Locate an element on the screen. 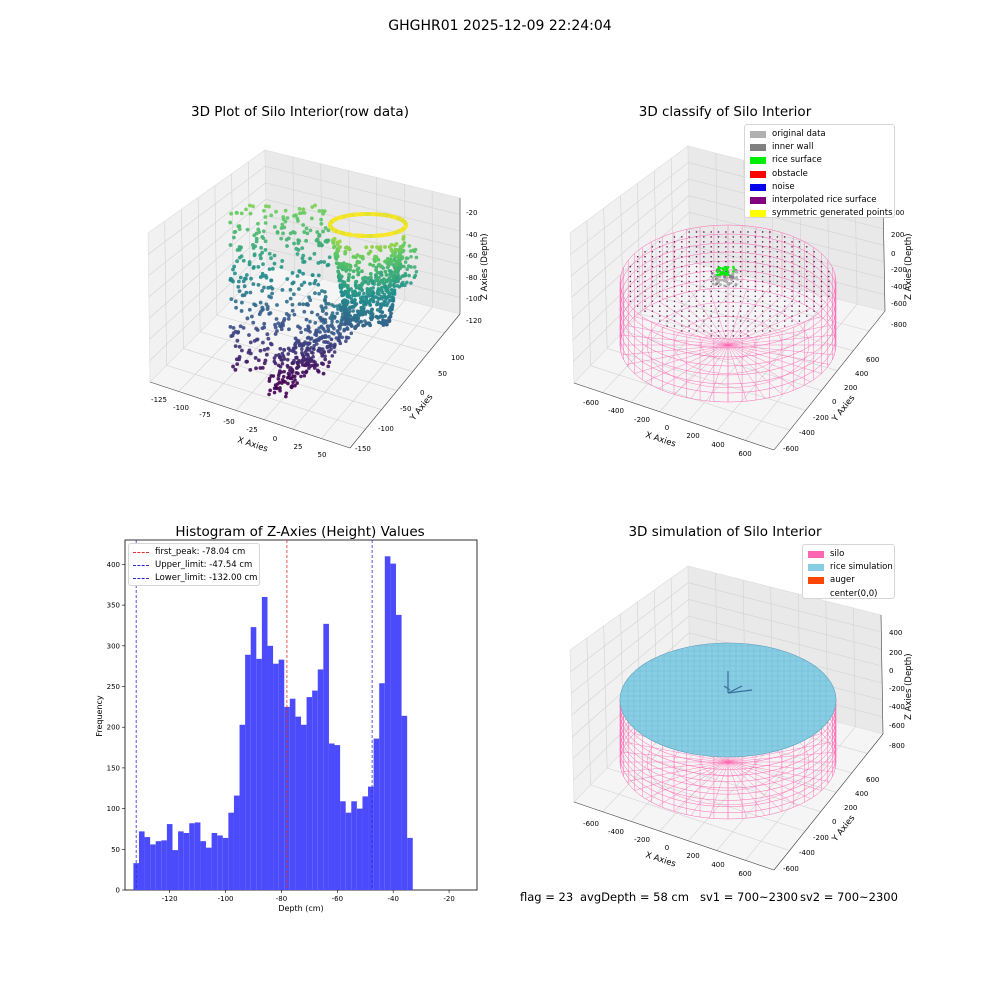 The image size is (1000, 1000). p2-ztick: 0 is located at coordinates (893, 254).